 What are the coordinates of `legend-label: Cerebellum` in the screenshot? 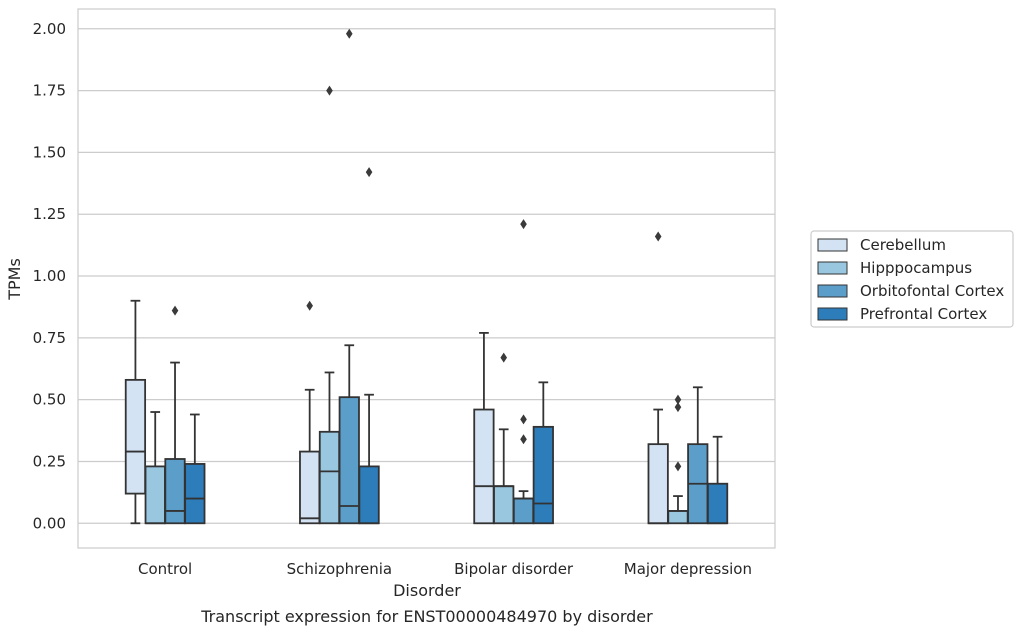 It's located at (903, 245).